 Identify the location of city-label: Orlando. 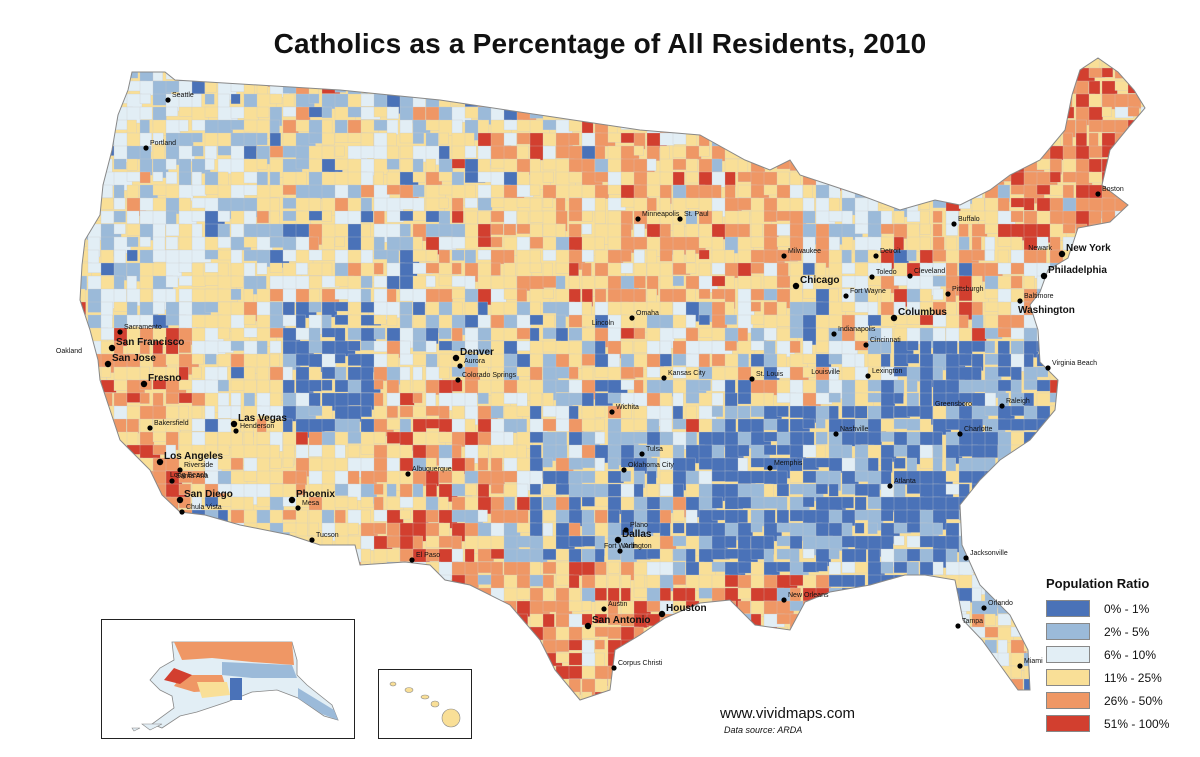
(1000, 603).